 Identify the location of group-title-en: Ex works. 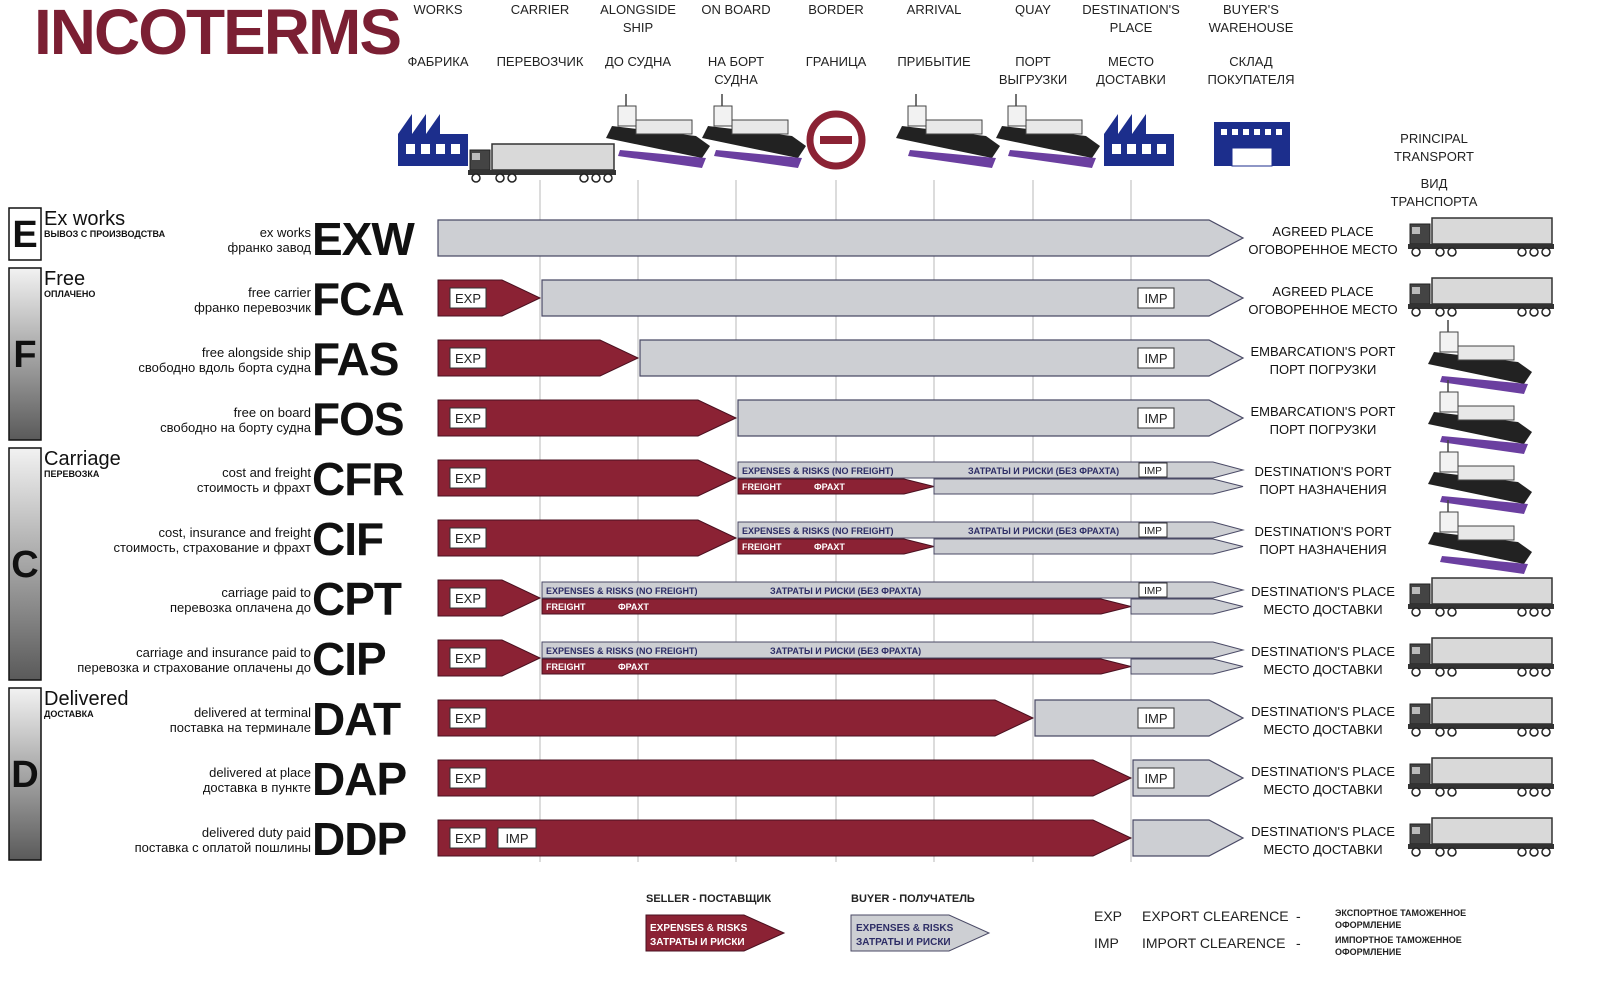
(84, 219).